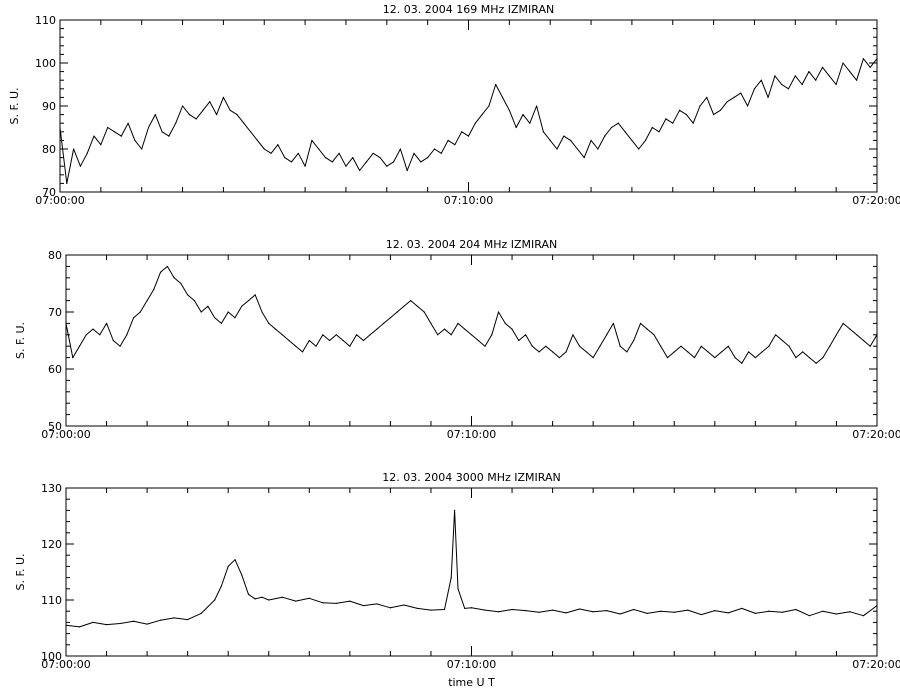 Image resolution: width=900 pixels, height=700 pixels. What do you see at coordinates (20, 571) in the screenshot?
I see `y-axis-label: S. F. U.` at bounding box center [20, 571].